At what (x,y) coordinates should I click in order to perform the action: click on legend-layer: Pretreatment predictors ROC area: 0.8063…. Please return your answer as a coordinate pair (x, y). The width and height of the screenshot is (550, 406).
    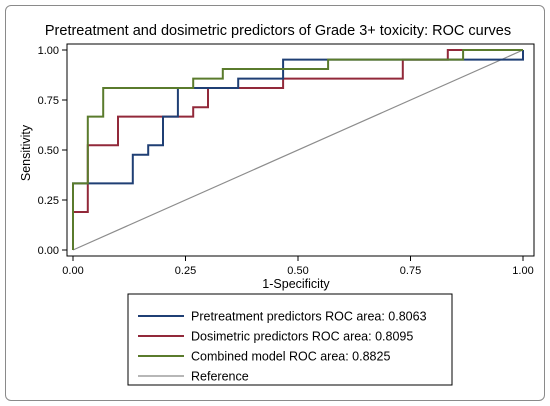
    Looking at the image, I should click on (282, 347).